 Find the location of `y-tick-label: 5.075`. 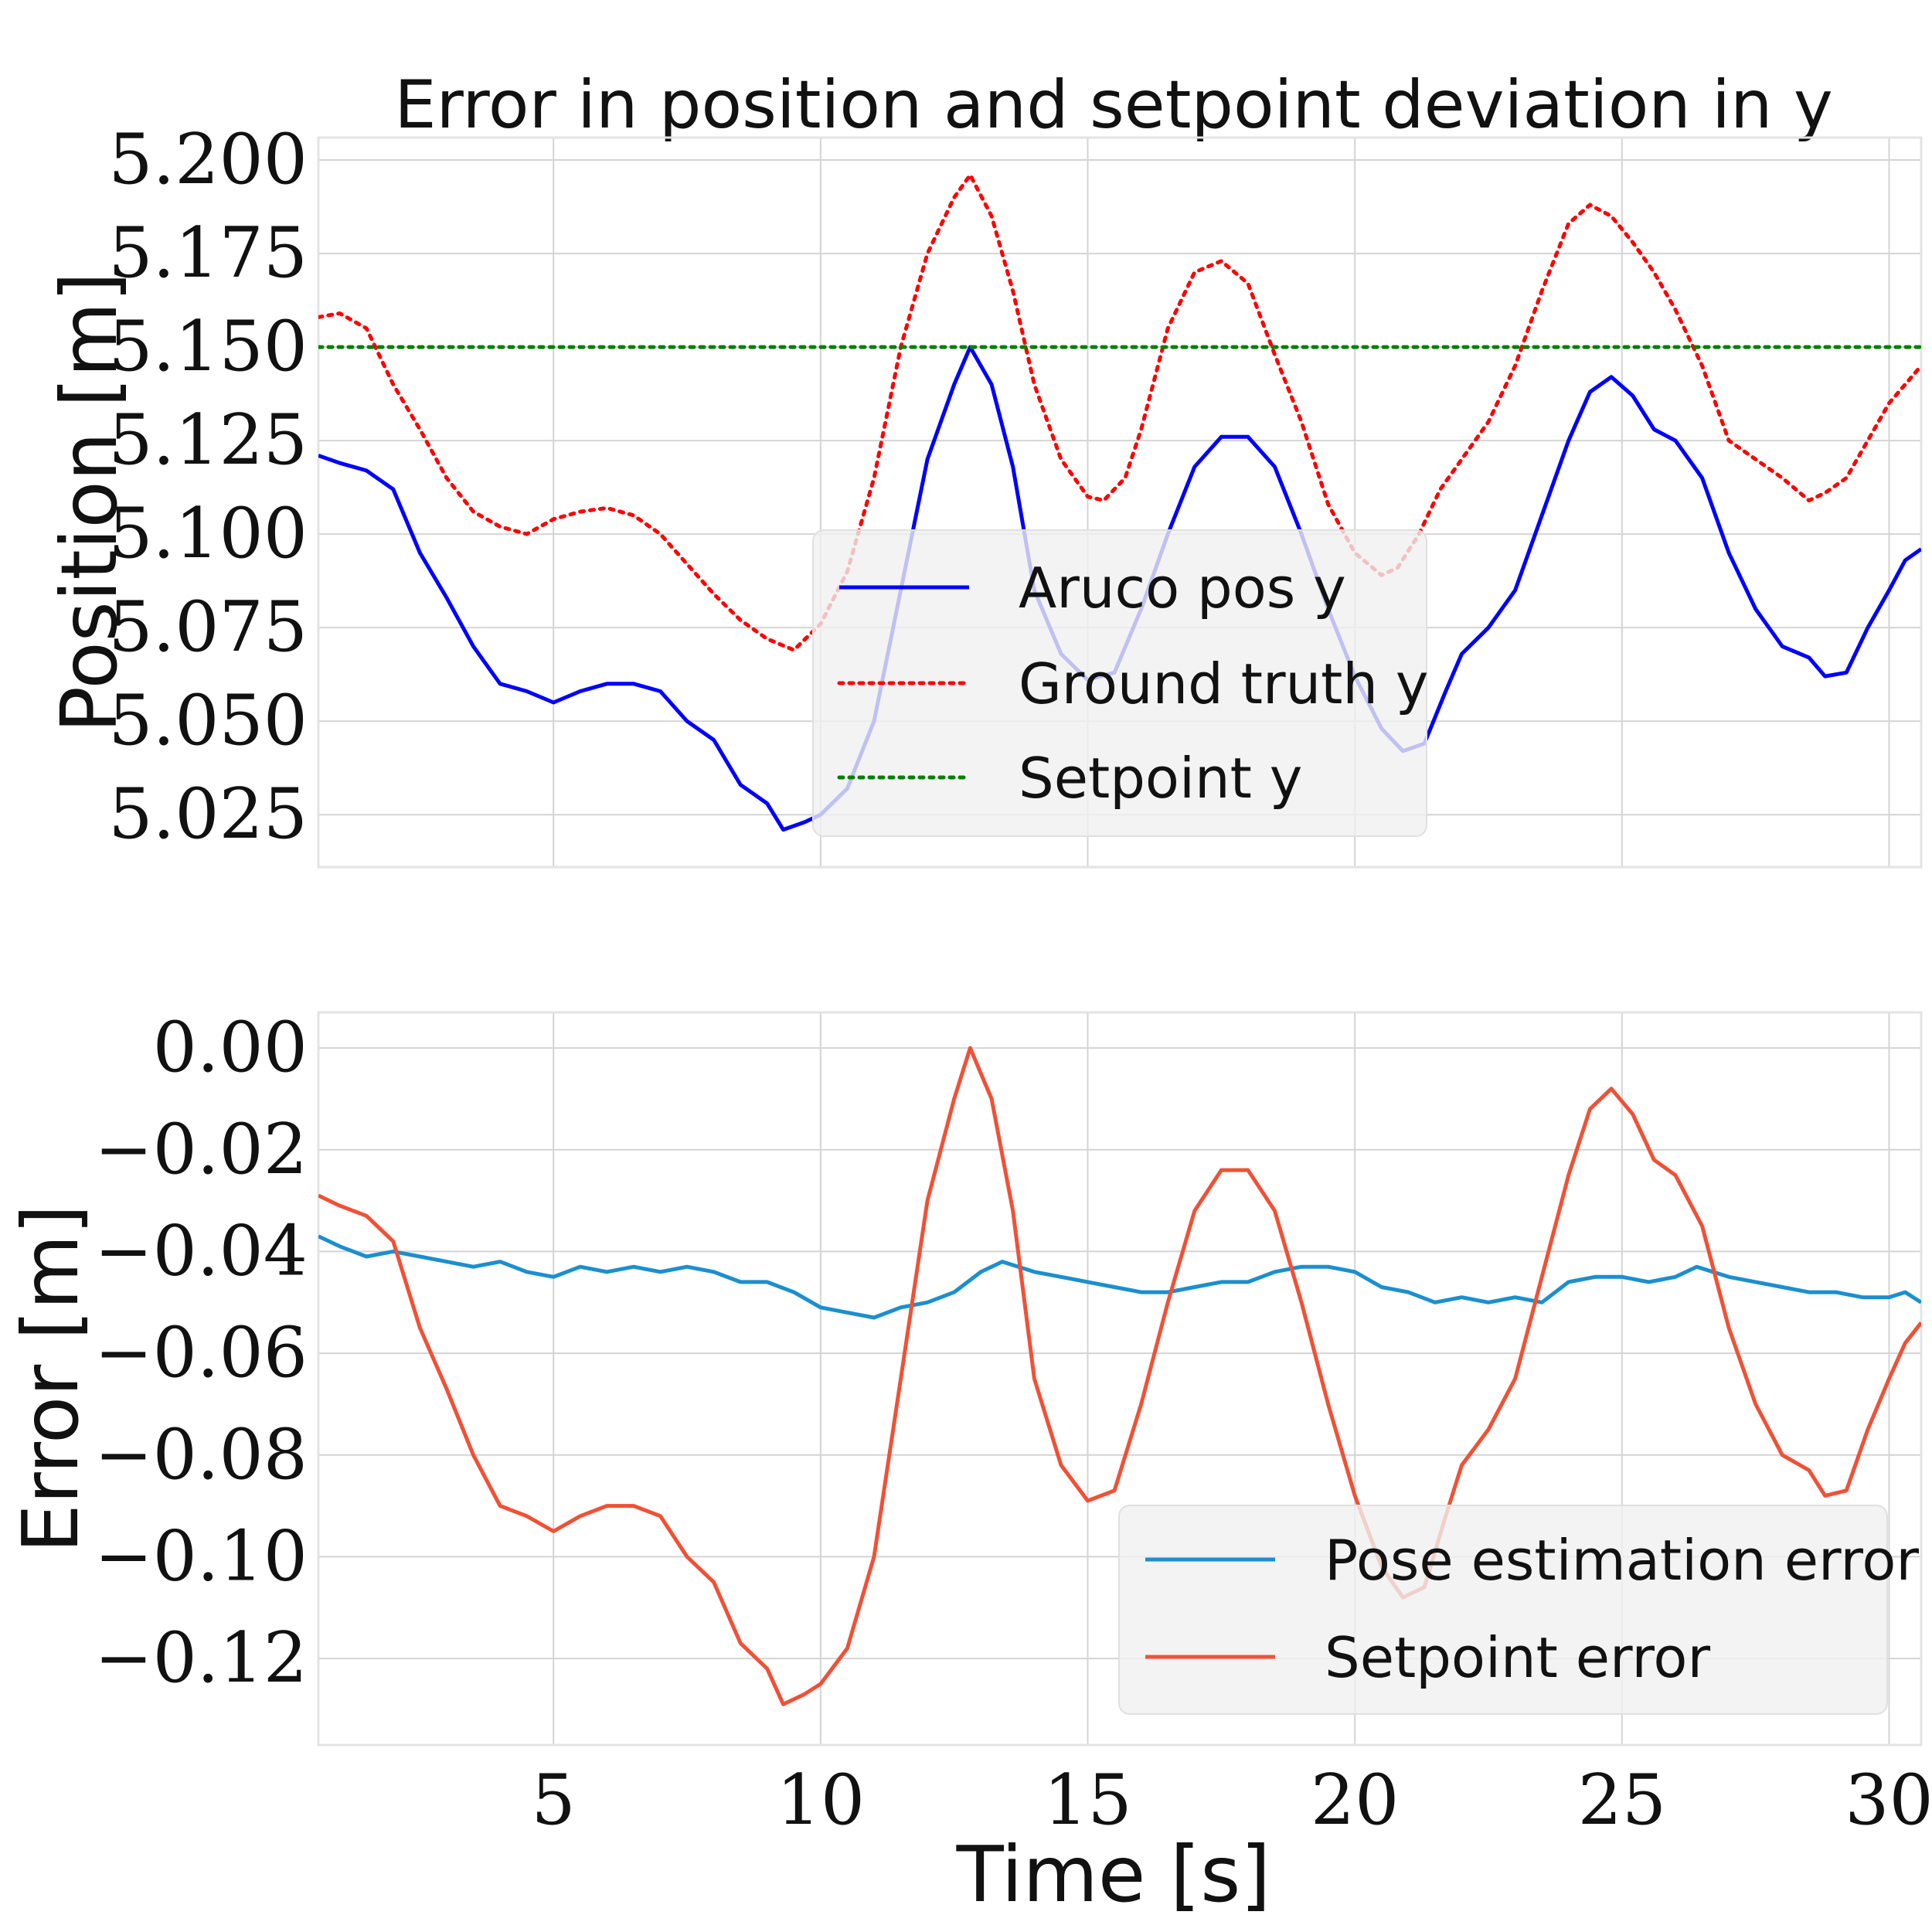

y-tick-label: 5.075 is located at coordinates (208, 628).